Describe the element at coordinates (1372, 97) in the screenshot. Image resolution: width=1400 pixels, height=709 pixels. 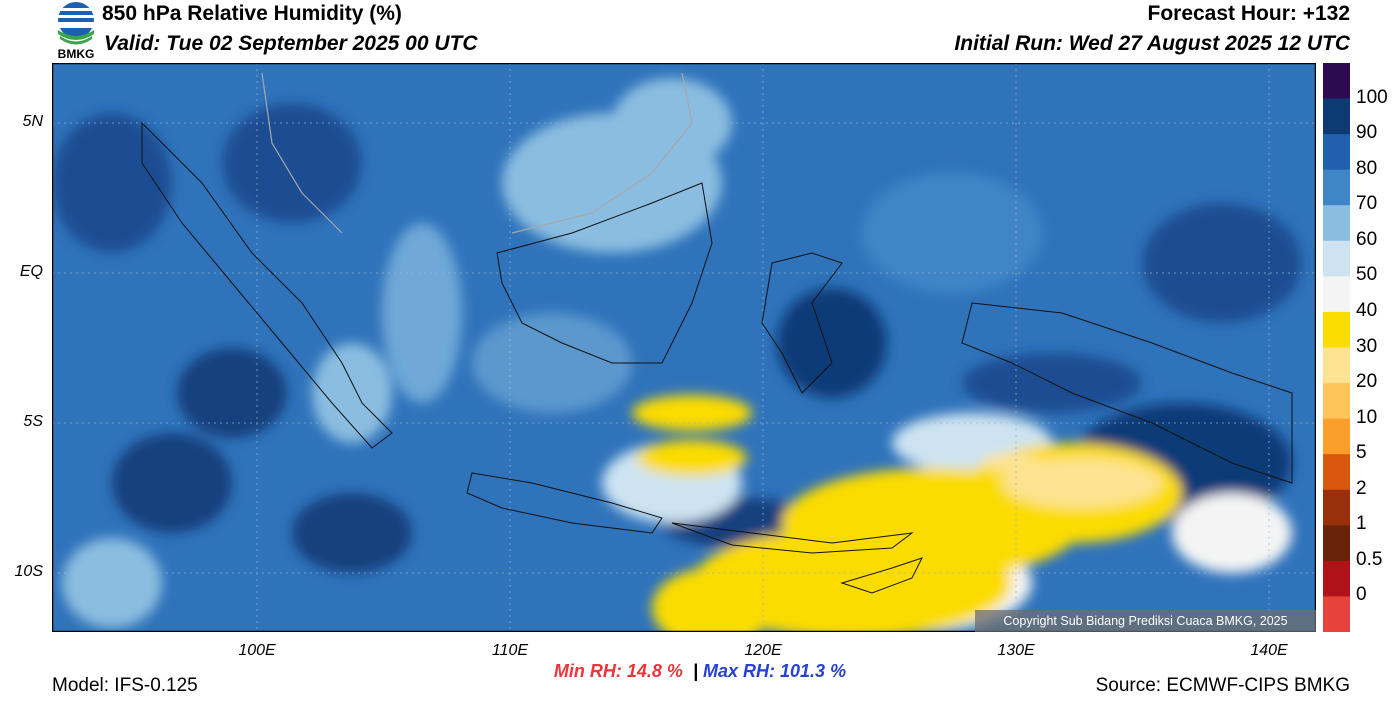
I see `colorbar-label: 100` at that location.